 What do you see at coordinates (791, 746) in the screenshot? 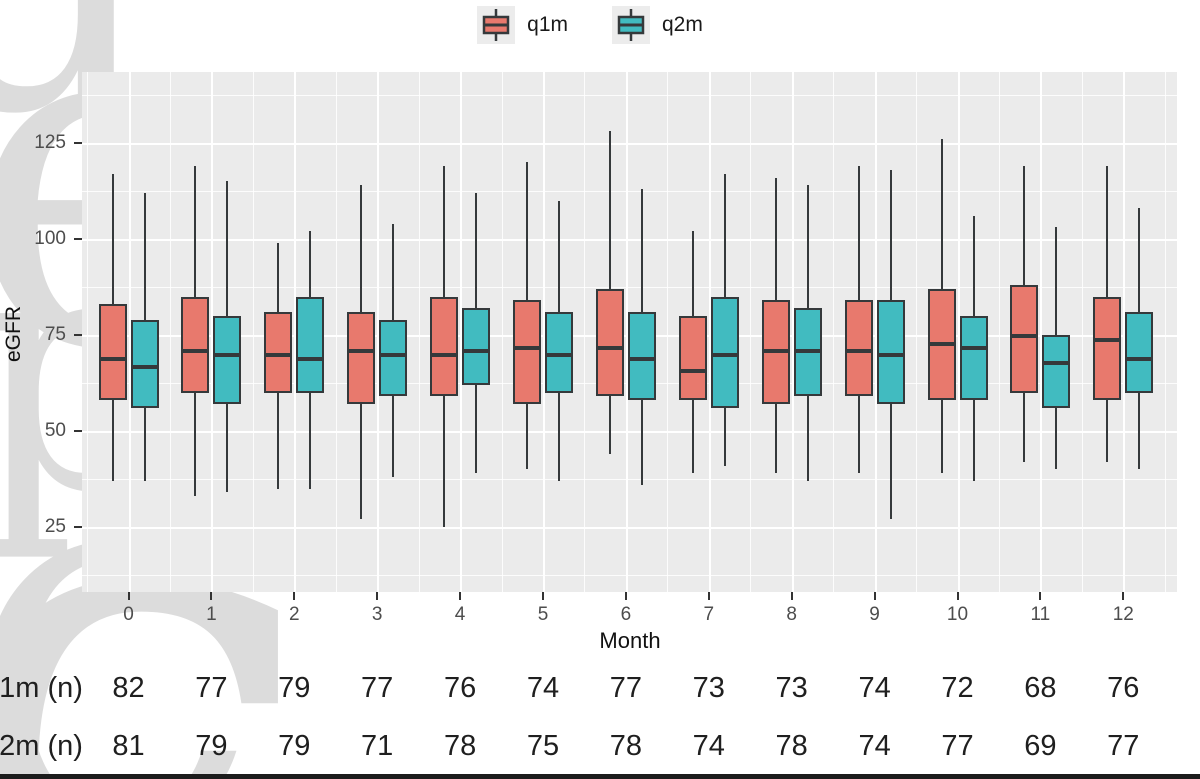
I see `count-q2m-month-8: 78` at bounding box center [791, 746].